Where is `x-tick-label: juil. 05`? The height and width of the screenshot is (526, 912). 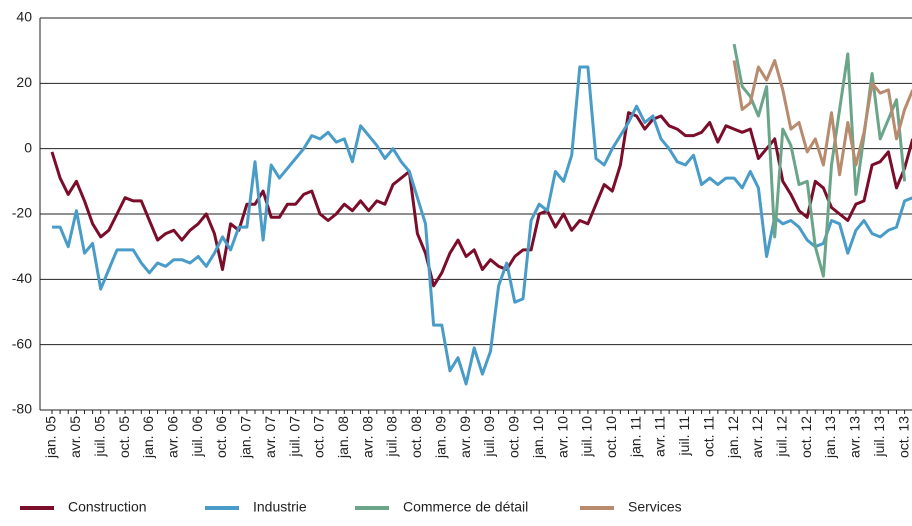 x-tick-label: juil. 05 is located at coordinates (99, 437).